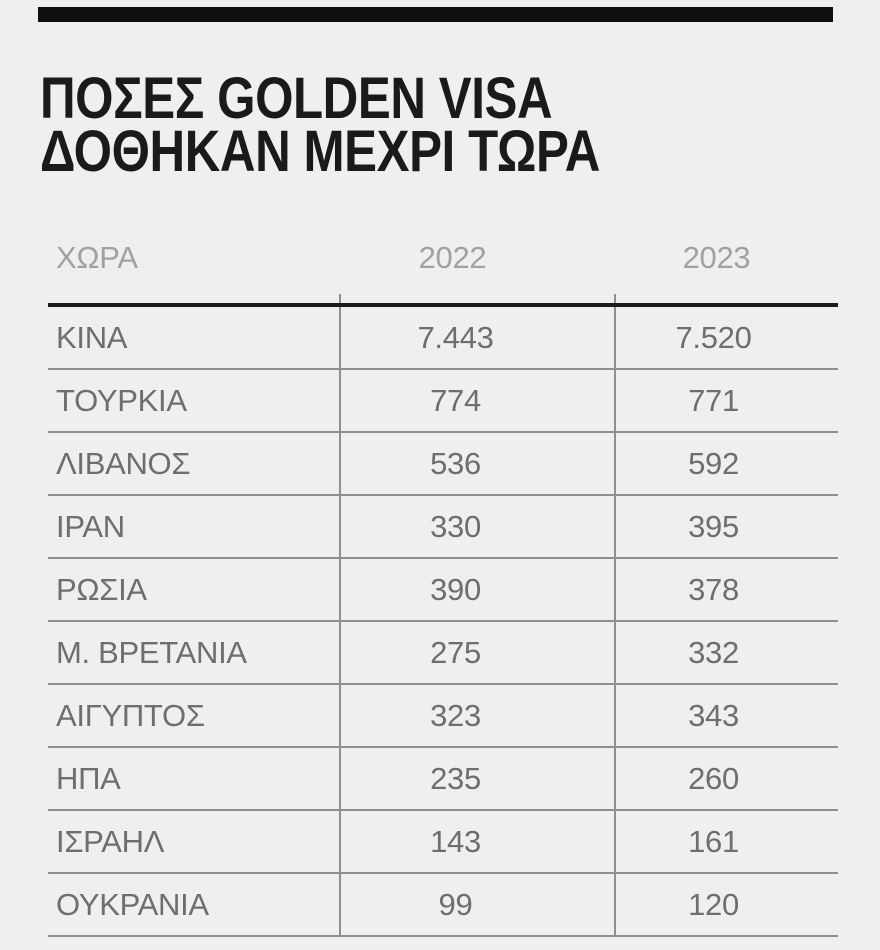 This screenshot has width=880, height=950. What do you see at coordinates (88, 778) in the screenshot?
I see `cell-country: ΗΠΑ` at bounding box center [88, 778].